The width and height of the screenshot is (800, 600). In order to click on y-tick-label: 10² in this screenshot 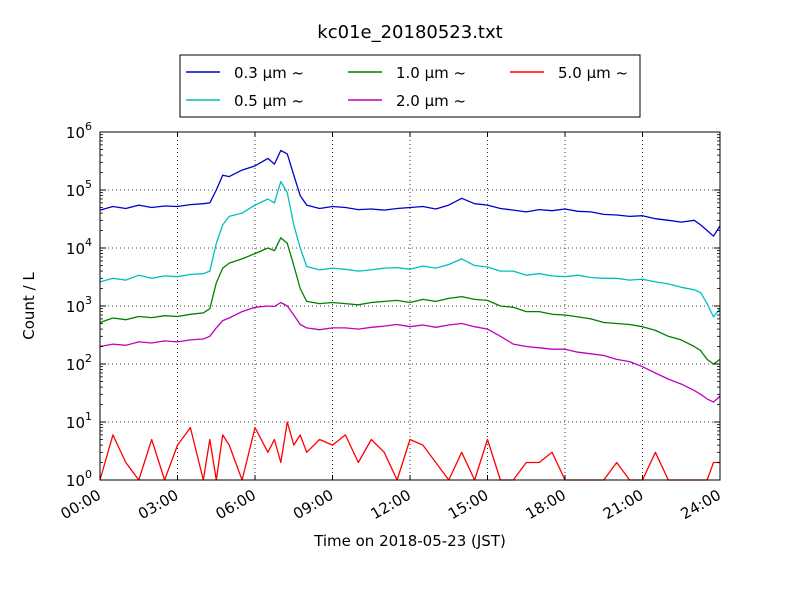, I will do `click(79, 363)`.